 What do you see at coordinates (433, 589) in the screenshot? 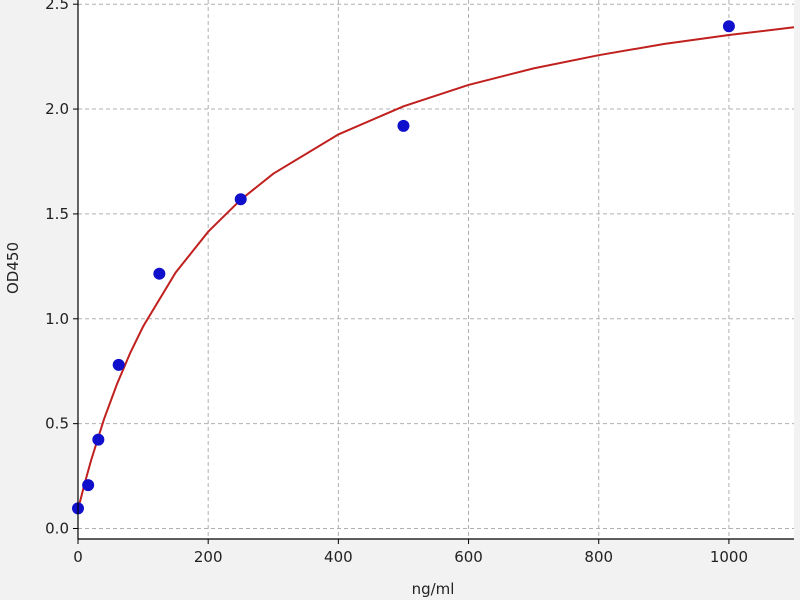
I see `x-axis-label: ng/ml` at bounding box center [433, 589].